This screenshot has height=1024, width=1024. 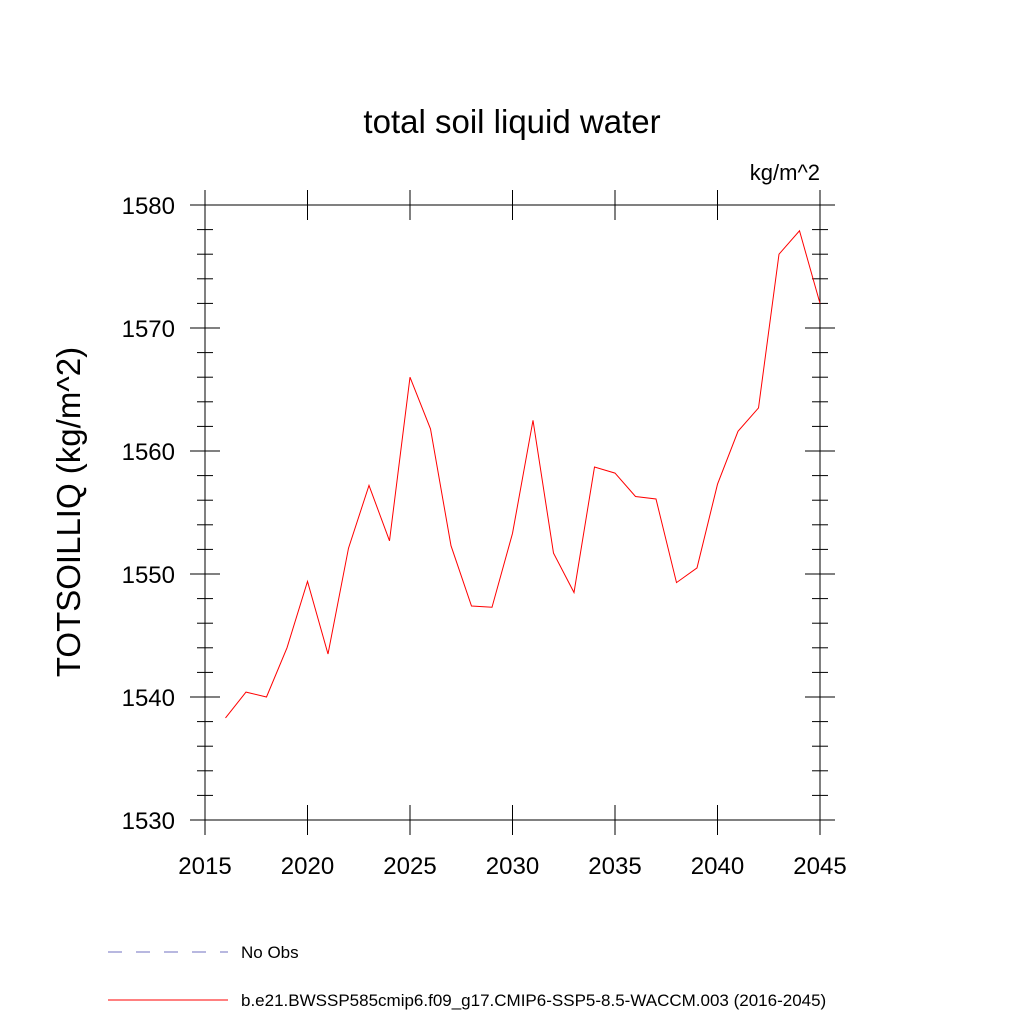 I want to click on x-tick-label: 2040, so click(x=717, y=866).